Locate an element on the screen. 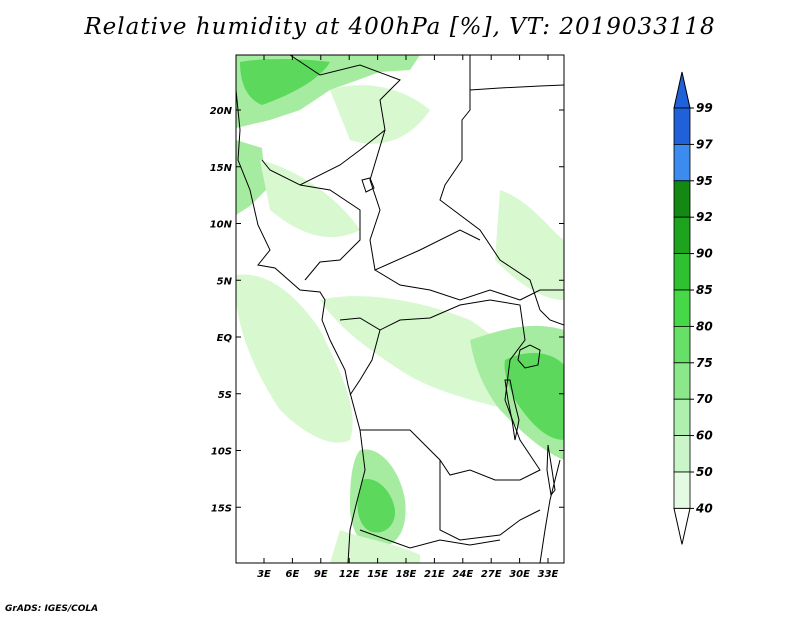 The image size is (800, 618). colorbar-label: 75 is located at coordinates (704, 363).